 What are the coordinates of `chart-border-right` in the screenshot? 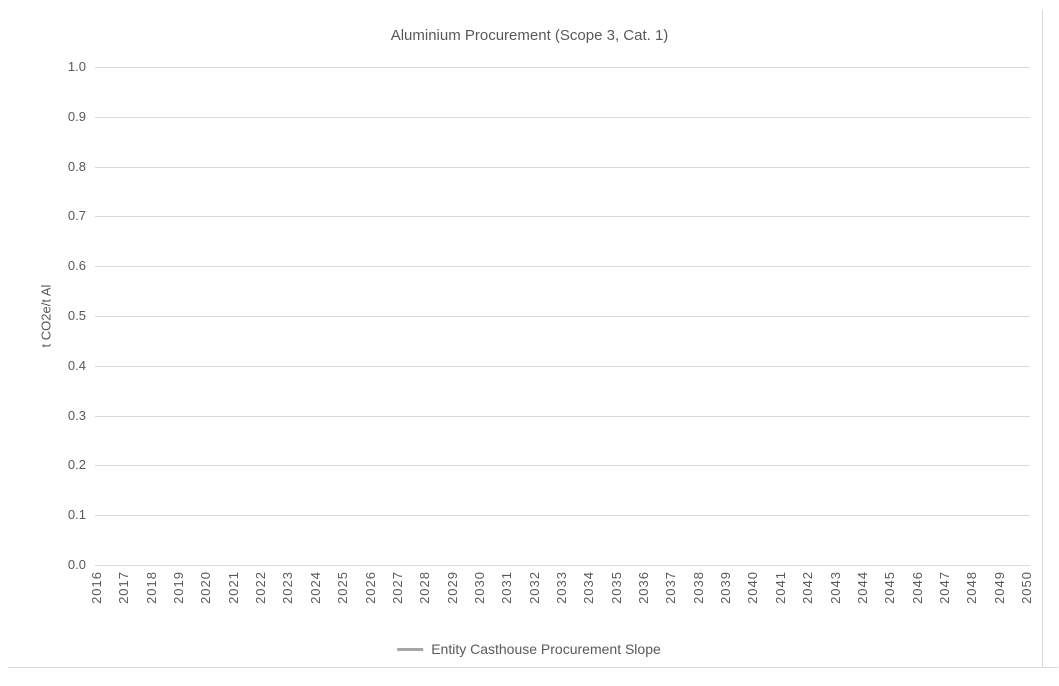 It's located at (1042, 338).